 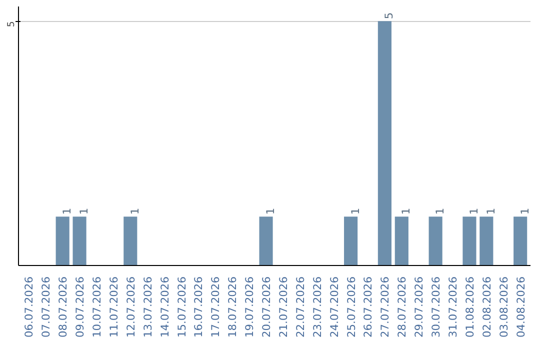 I want to click on x-tick-label: 07.07.2026, so click(x=46, y=307).